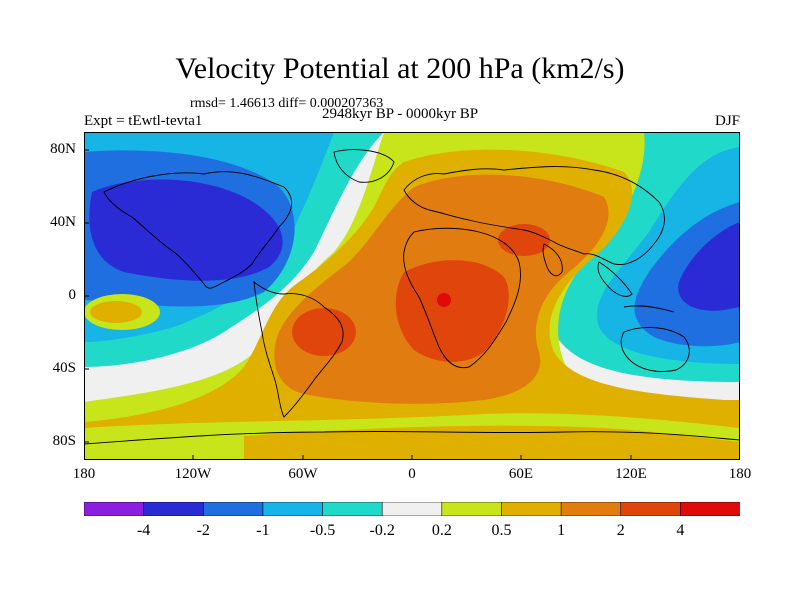 This screenshot has height=600, width=800. I want to click on y-tick-label: 40N, so click(63, 222).